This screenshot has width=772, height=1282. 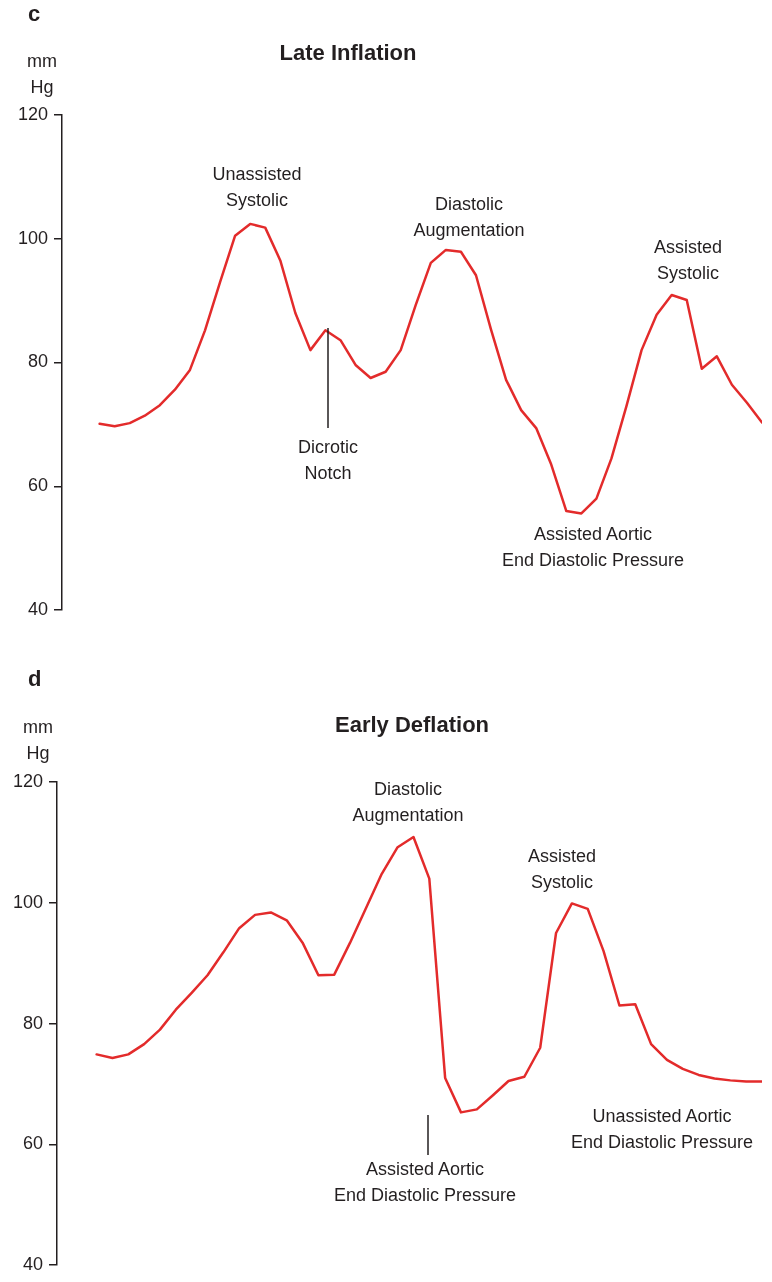 What do you see at coordinates (328, 459) in the screenshot?
I see `annotation: Dicrotic Notch` at bounding box center [328, 459].